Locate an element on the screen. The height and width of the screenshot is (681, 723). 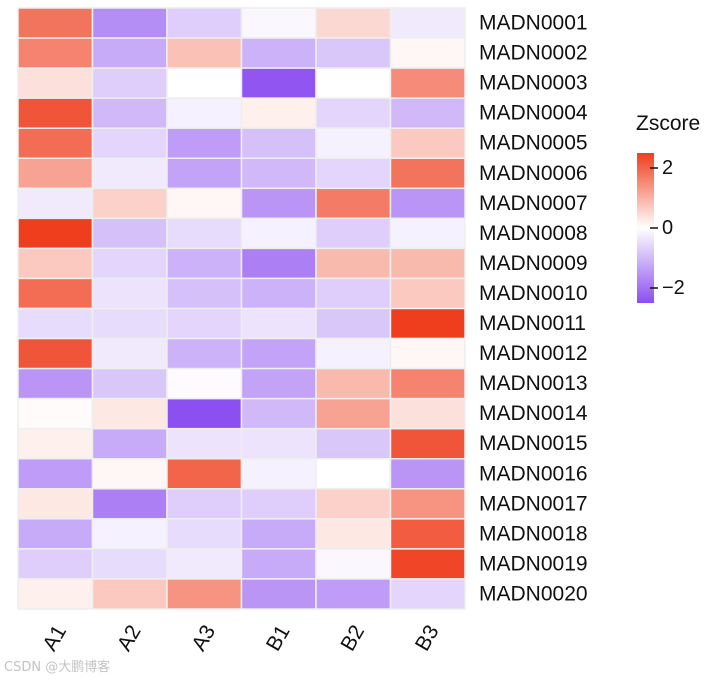
heatmap-cell-MADN0015-A3 is located at coordinates (204, 443).